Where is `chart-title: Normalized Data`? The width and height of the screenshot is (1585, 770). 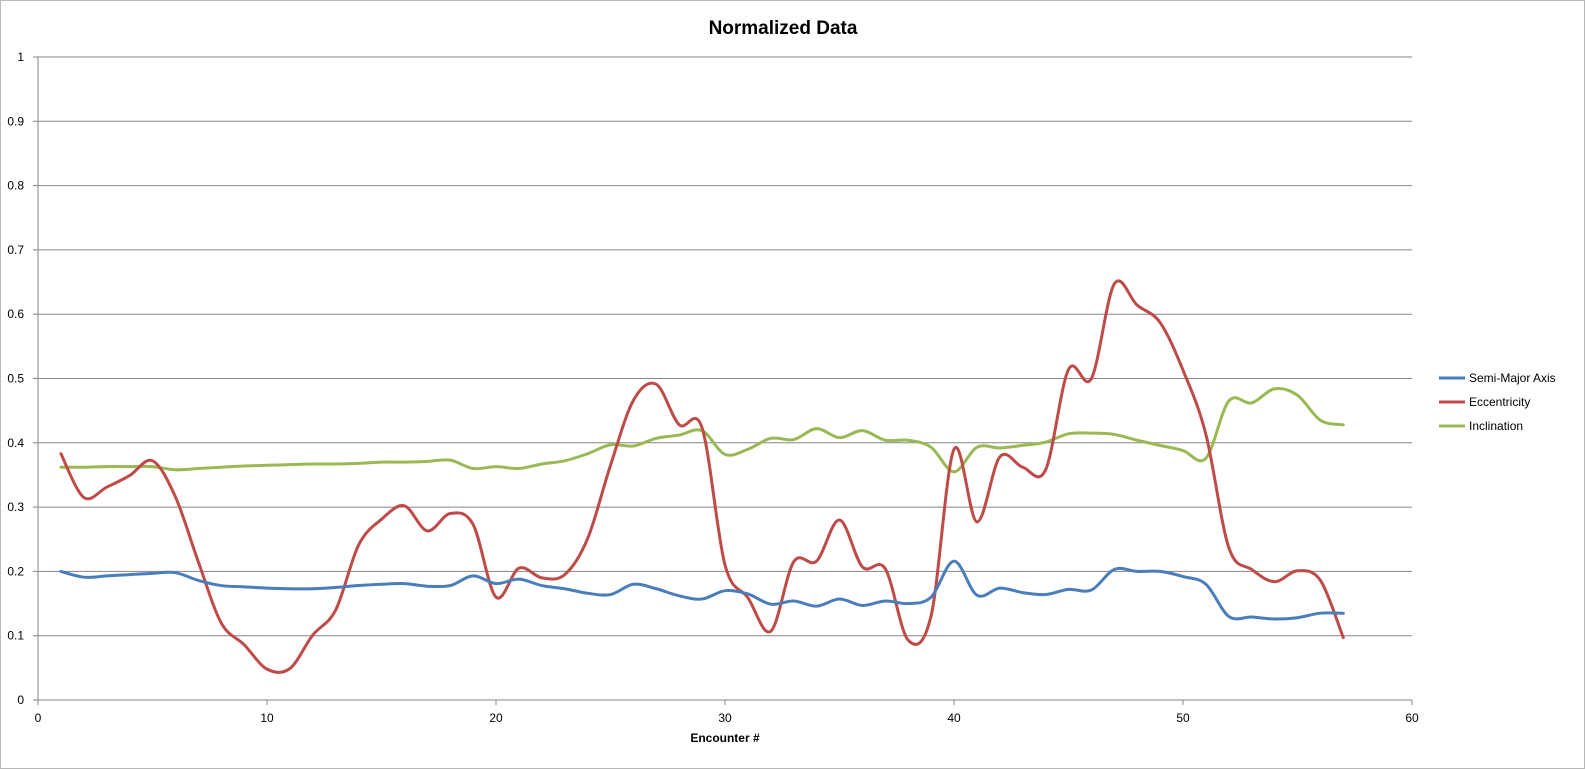
chart-title: Normalized Data is located at coordinates (783, 28).